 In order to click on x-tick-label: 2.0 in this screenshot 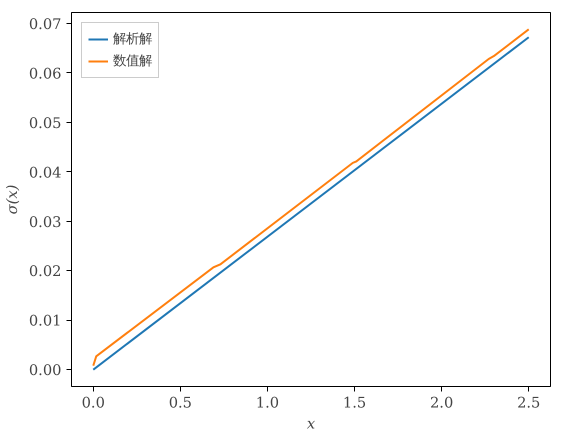, I will do `click(442, 403)`.